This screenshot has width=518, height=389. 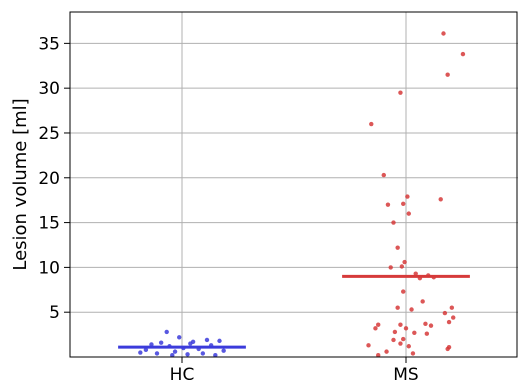 What do you see at coordinates (49, 224) in the screenshot?
I see `y-tick-label: 15` at bounding box center [49, 224].